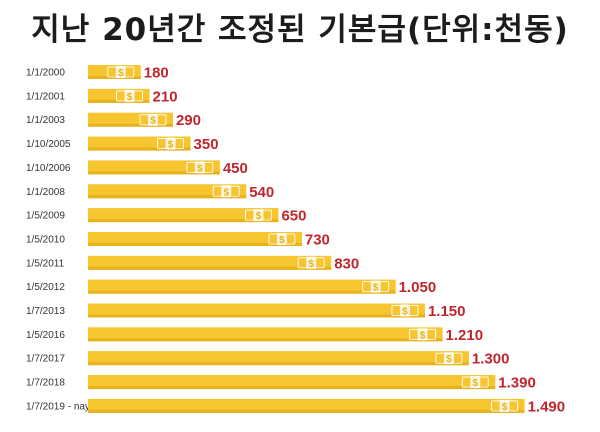 This screenshot has width=600, height=432. Describe the element at coordinates (192, 263) in the screenshot. I see `bar-row: 1/5/2011 $830` at that location.